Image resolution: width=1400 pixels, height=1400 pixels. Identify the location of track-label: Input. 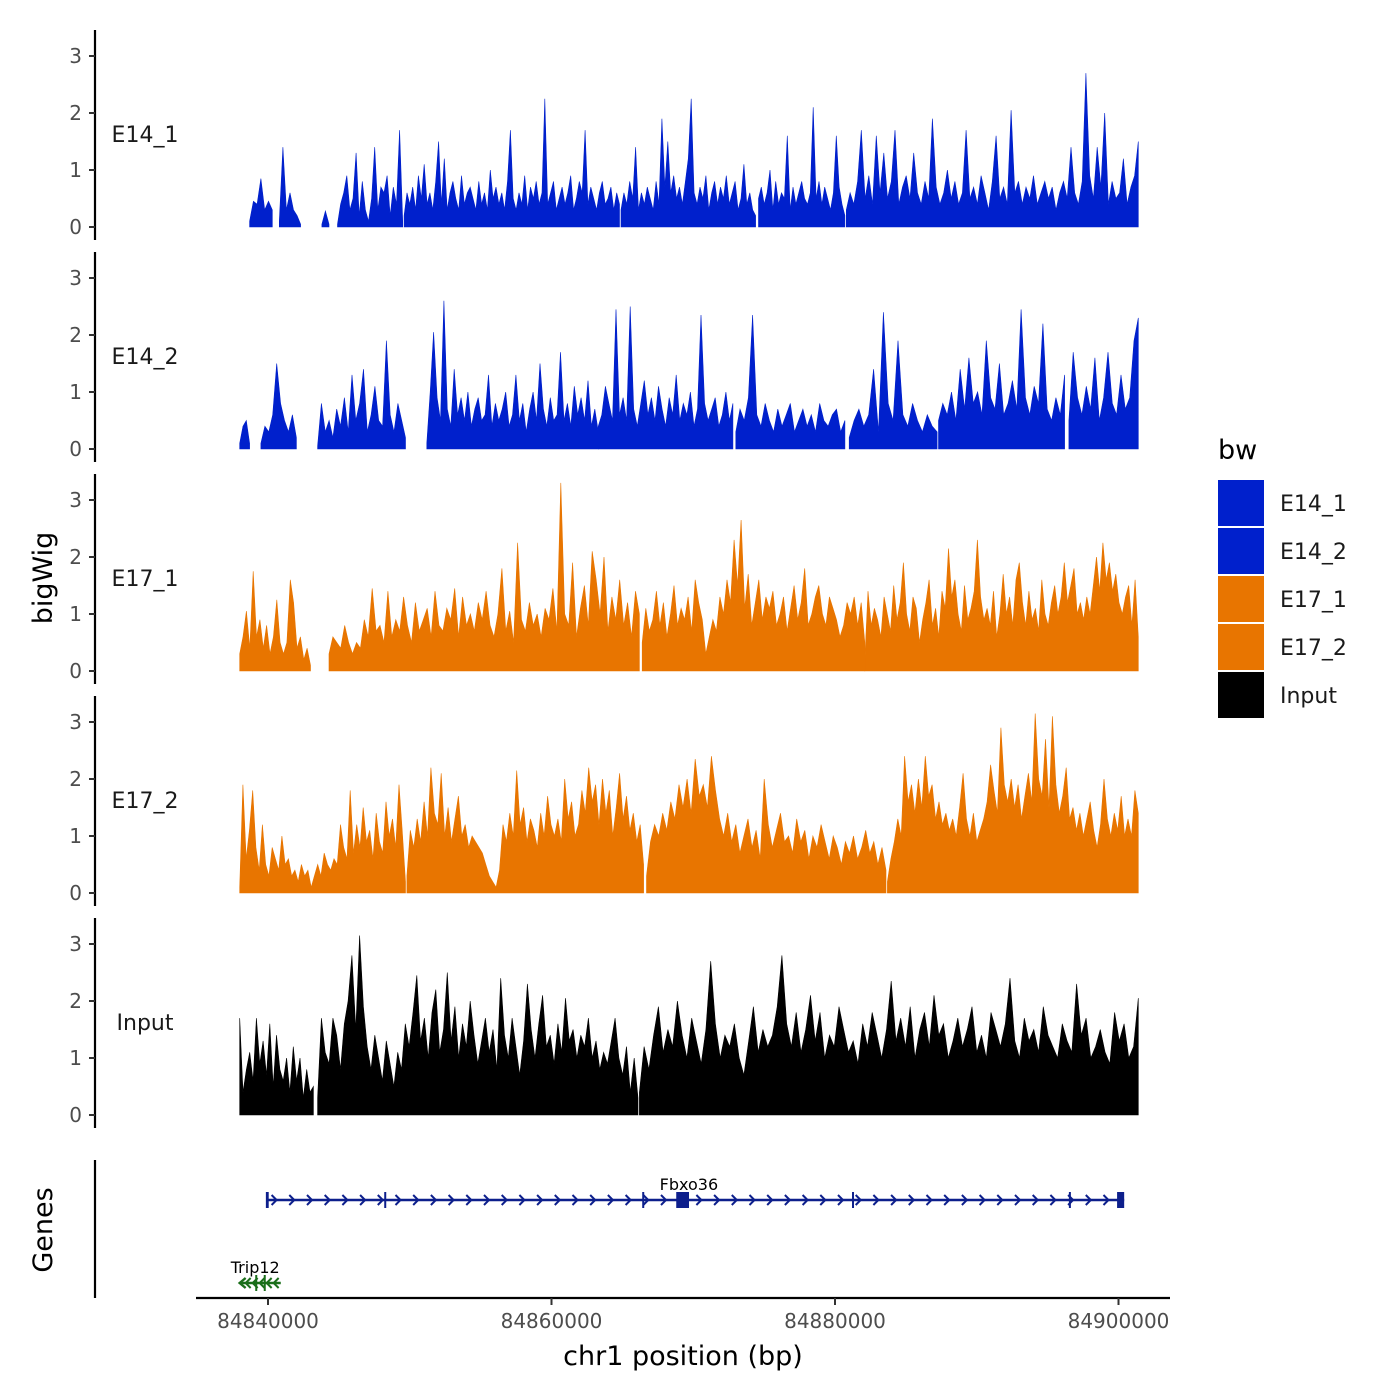
(145, 1023).